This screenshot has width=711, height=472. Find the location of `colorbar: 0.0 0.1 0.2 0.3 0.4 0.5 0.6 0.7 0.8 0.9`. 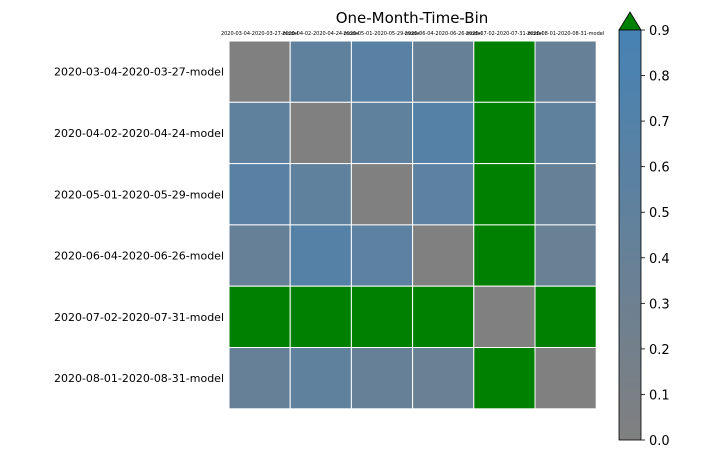

colorbar: 0.0 0.1 0.2 0.3 0.4 0.5 0.6 0.7 0.8 0.9 is located at coordinates (644, 230).